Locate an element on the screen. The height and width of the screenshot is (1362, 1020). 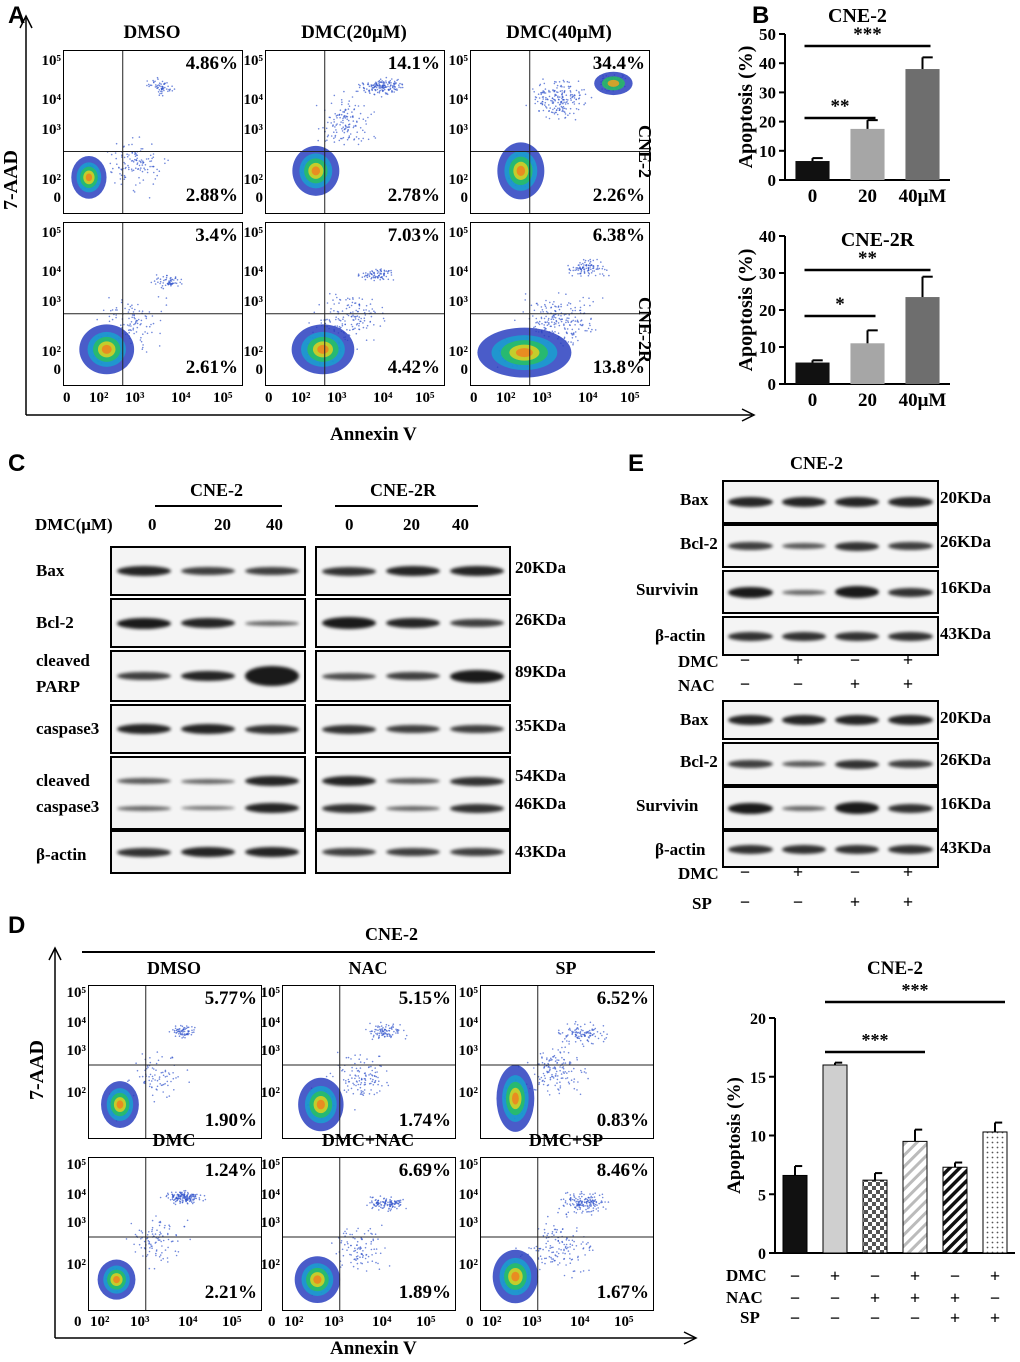
molecular-weight: 54KDa is located at coordinates (540, 775).